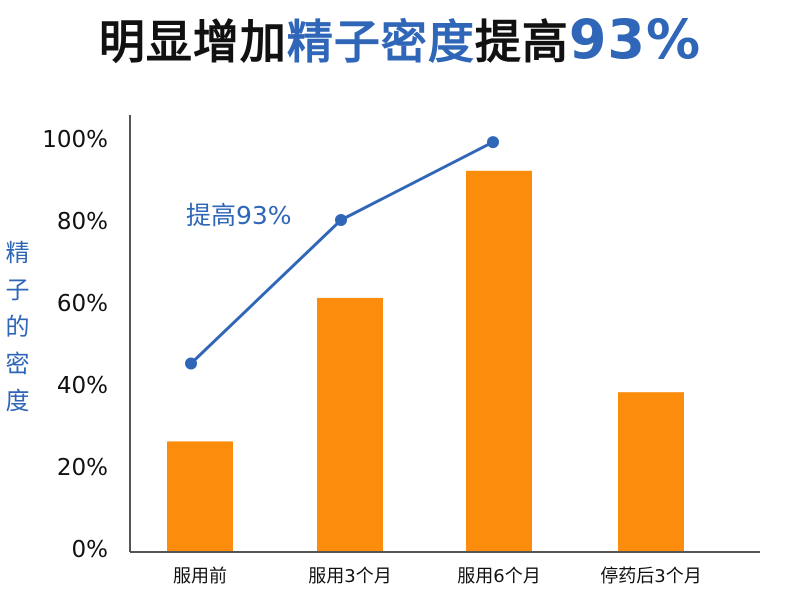 The height and width of the screenshot is (600, 800). What do you see at coordinates (75, 140) in the screenshot?
I see `y-tick-label: 100%` at bounding box center [75, 140].